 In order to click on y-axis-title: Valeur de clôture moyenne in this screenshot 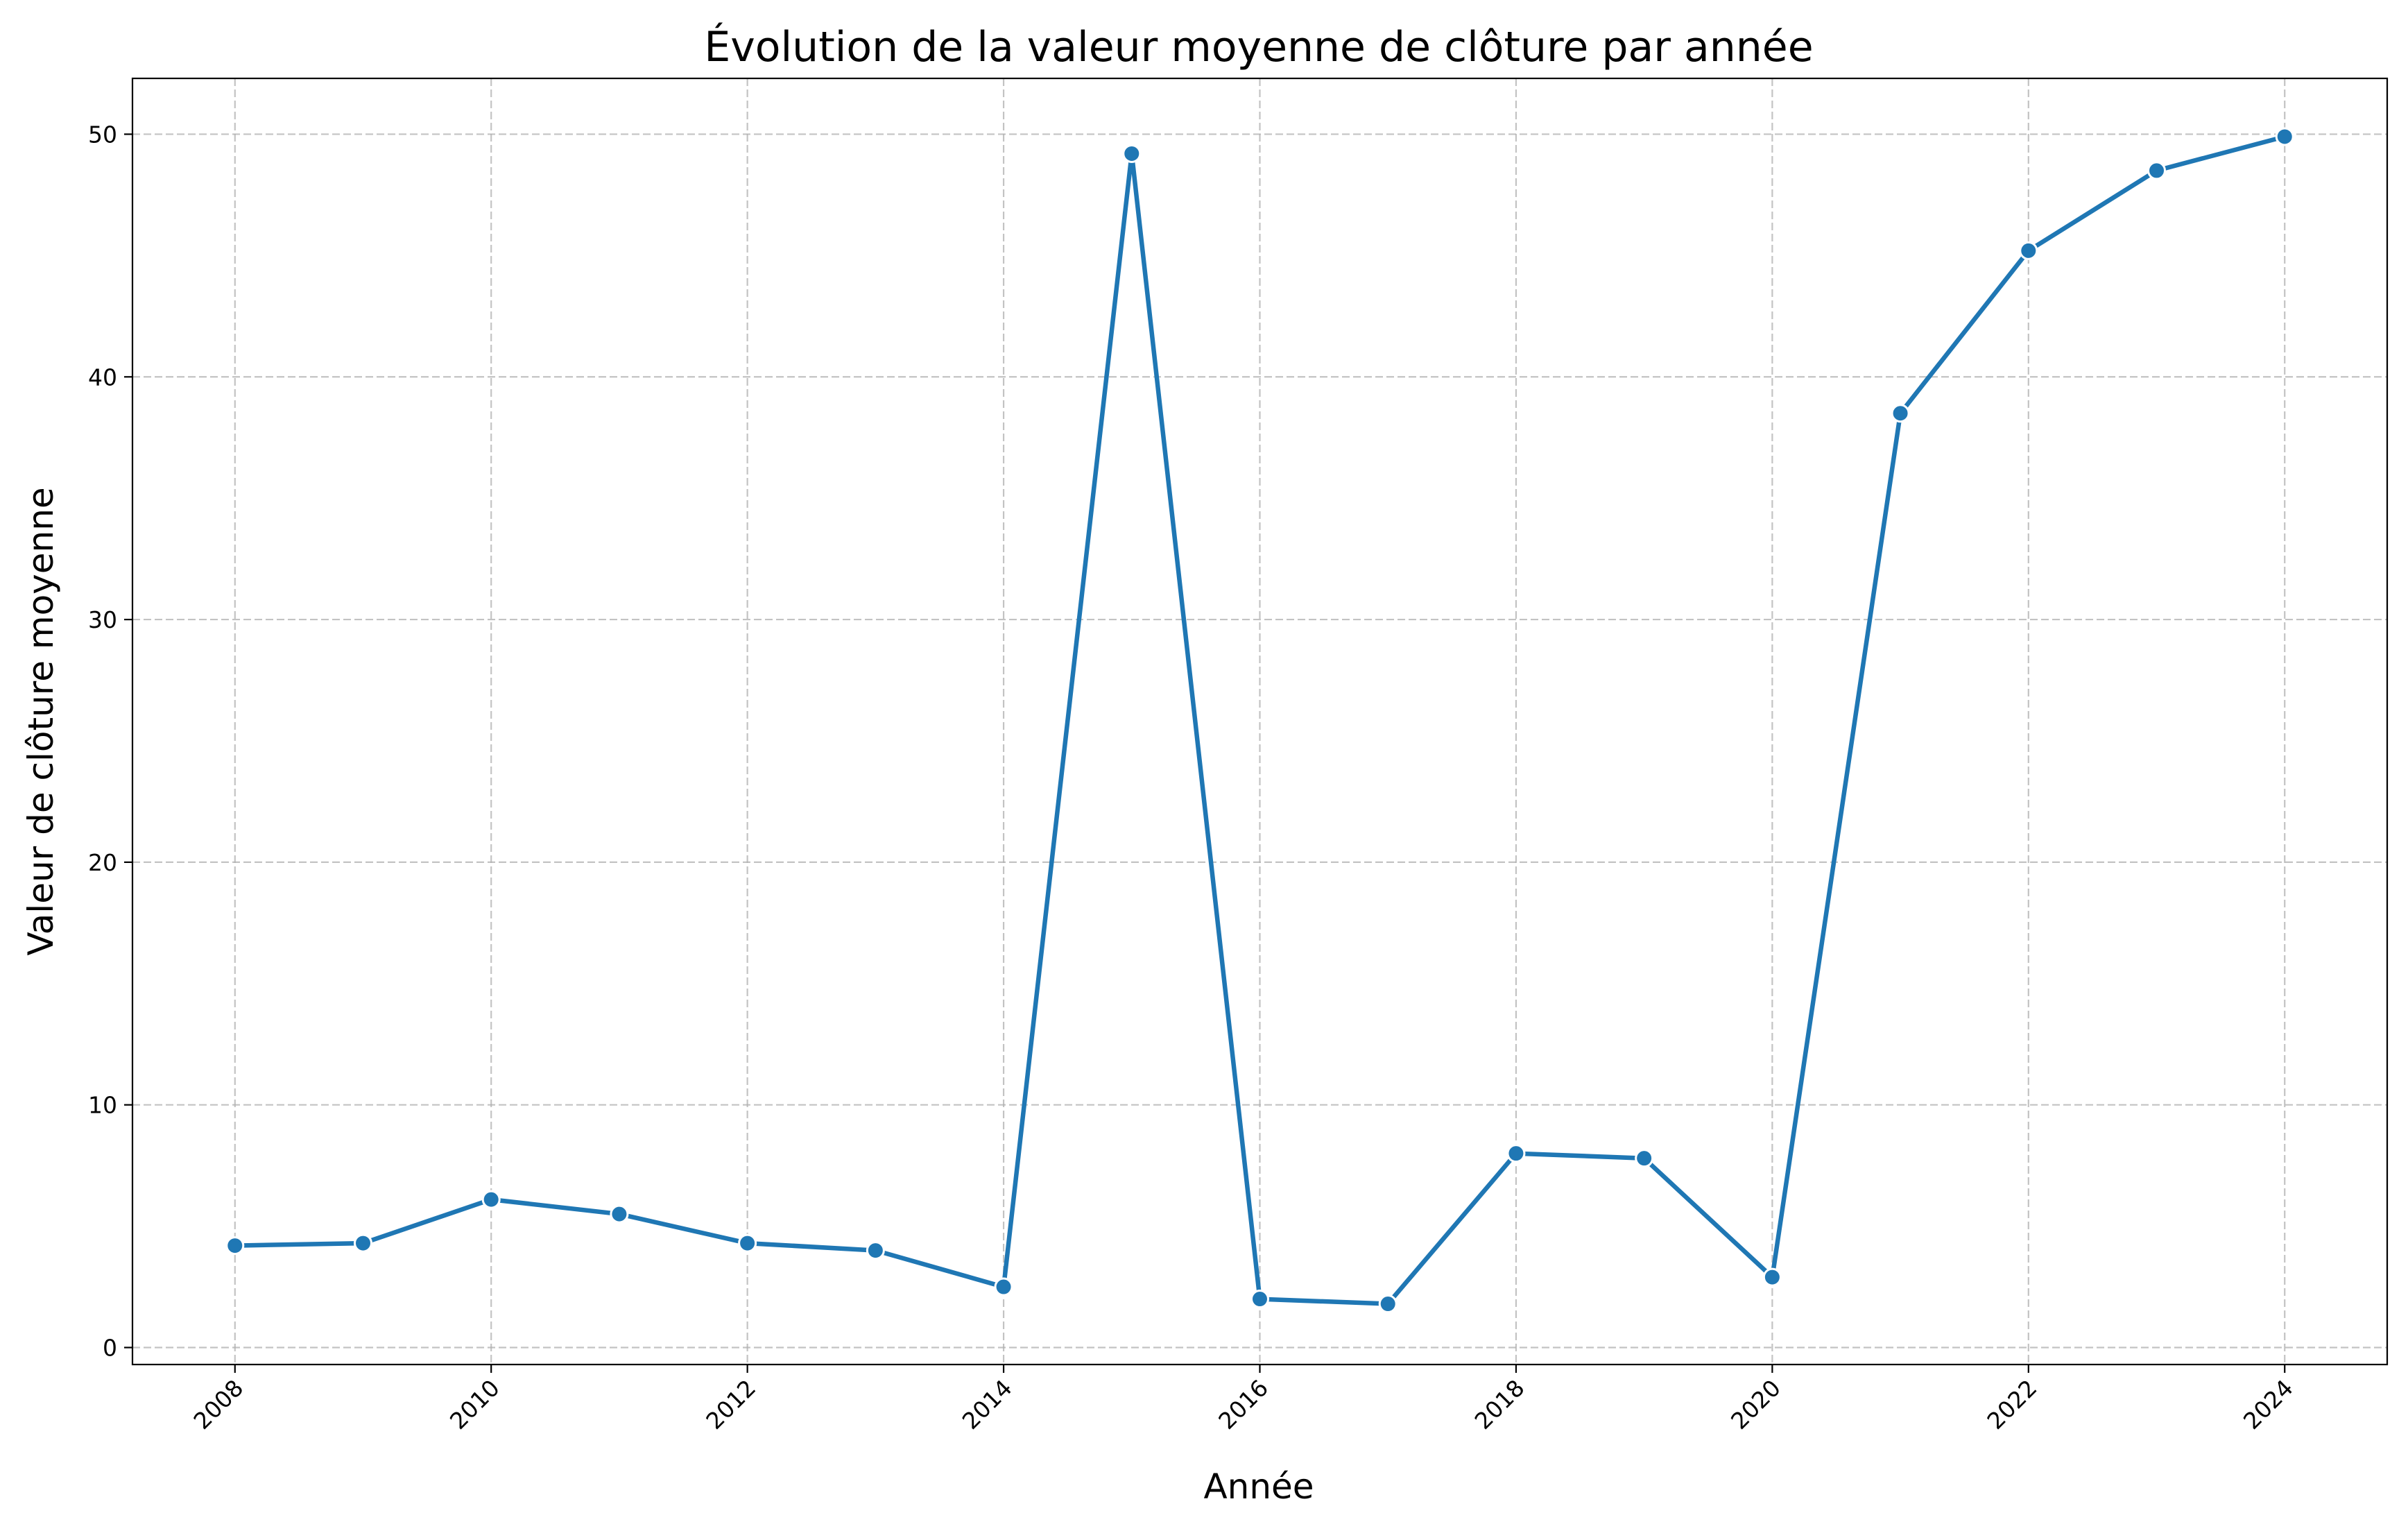, I will do `click(41, 721)`.